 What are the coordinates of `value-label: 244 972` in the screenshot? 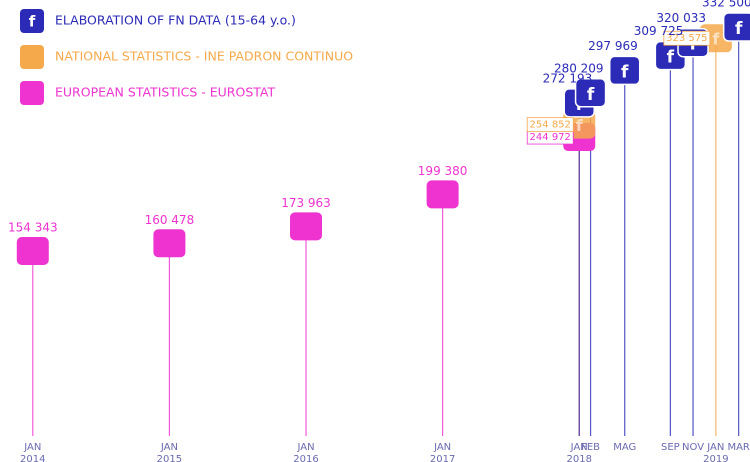 It's located at (550, 137).